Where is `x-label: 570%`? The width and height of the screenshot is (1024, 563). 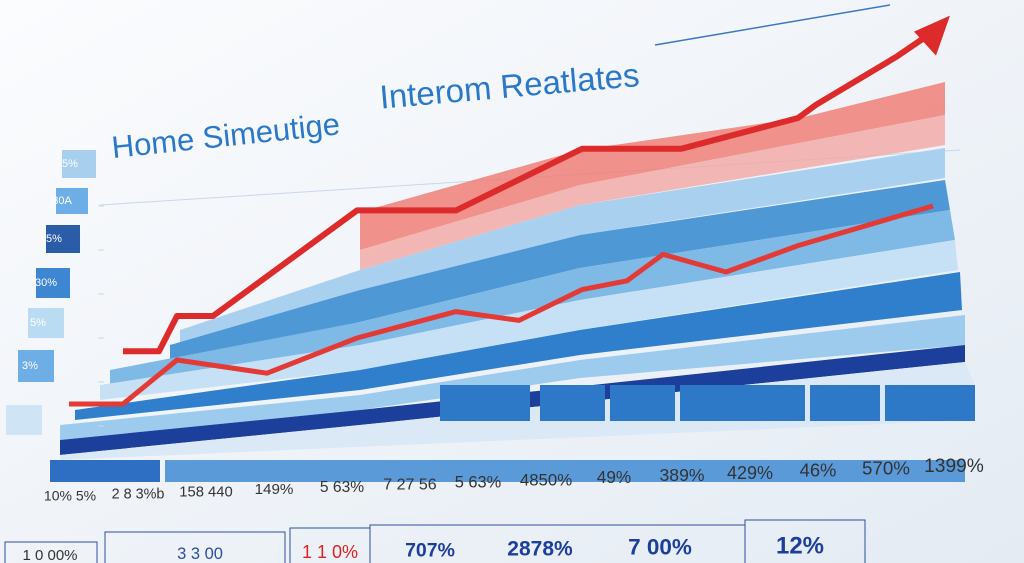
x-label: 570% is located at coordinates (886, 467).